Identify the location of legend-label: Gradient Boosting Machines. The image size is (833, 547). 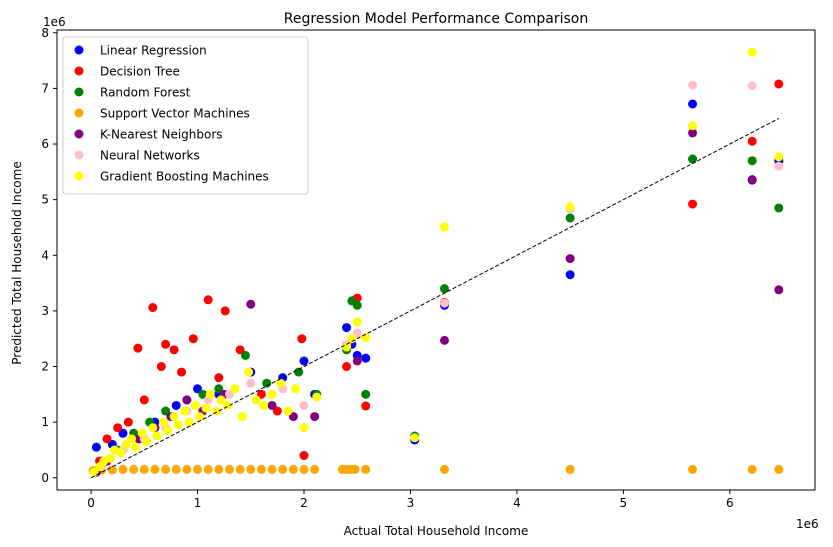
(184, 177).